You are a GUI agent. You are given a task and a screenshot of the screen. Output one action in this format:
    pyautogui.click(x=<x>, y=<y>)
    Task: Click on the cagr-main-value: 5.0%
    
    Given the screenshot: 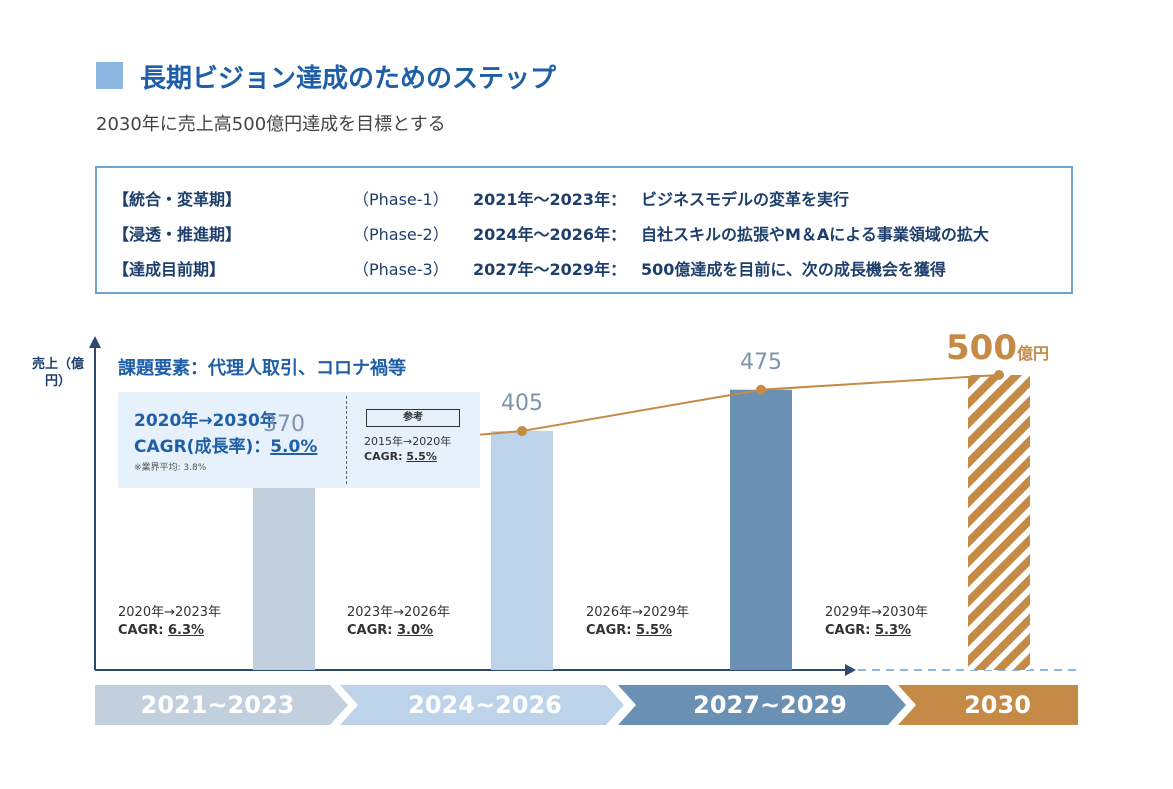 What is the action you would take?
    pyautogui.click(x=294, y=447)
    